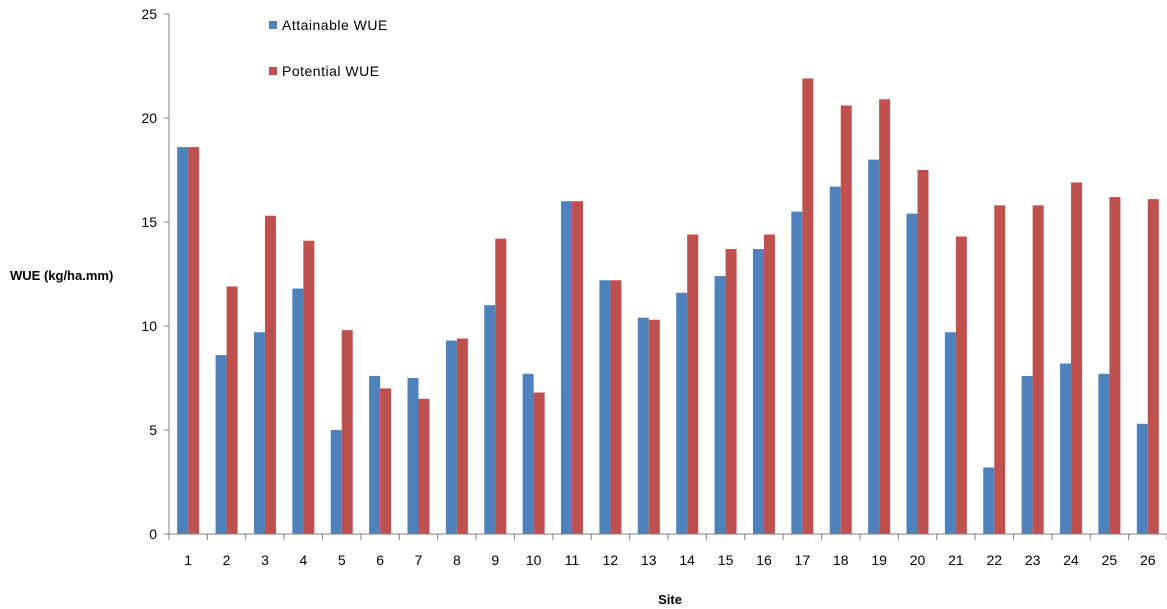  Describe the element at coordinates (841, 560) in the screenshot. I see `x-tick-label: 18` at that location.